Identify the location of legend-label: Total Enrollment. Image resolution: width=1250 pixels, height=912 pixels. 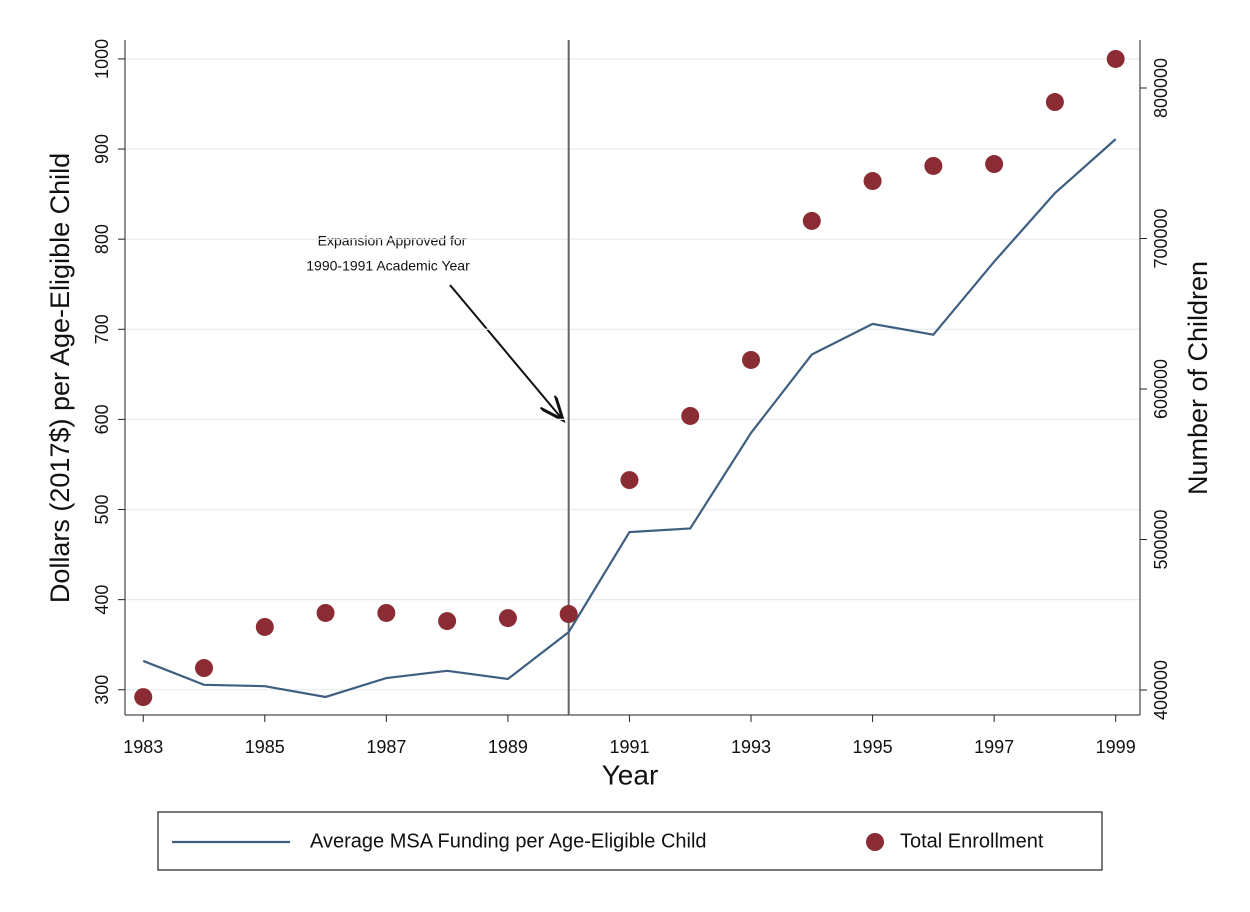
(972, 841).